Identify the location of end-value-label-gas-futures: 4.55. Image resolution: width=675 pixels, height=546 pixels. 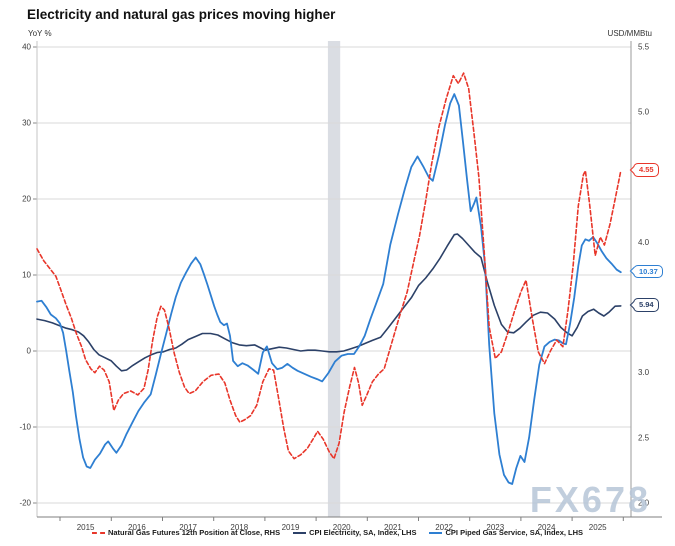
(646, 170).